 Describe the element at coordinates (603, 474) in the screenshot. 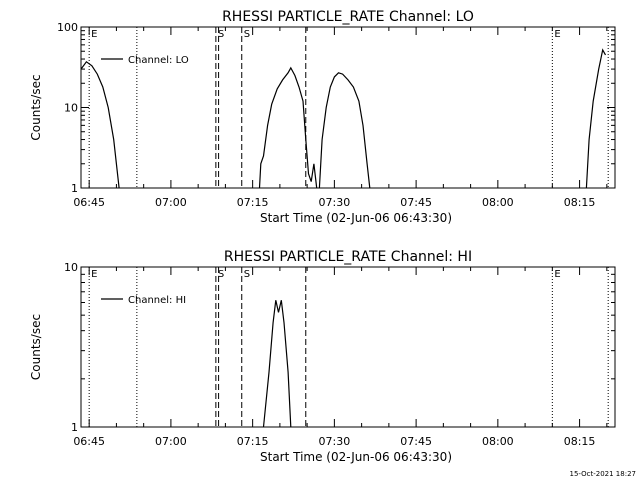

I see `date-stamp: 15-Oct-2021 18:27` at that location.